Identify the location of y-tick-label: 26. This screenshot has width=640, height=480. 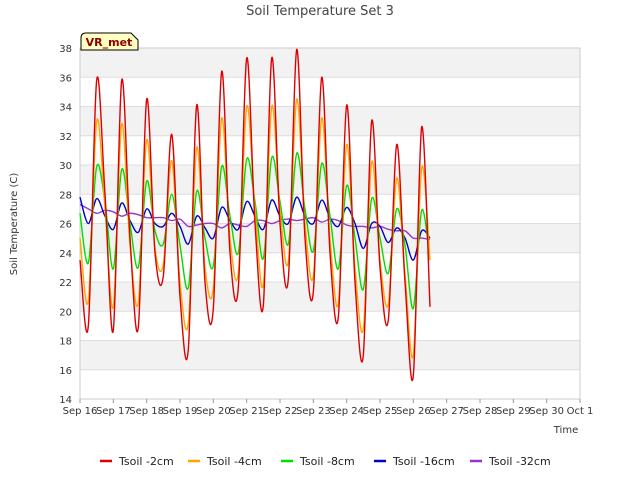
(65, 225).